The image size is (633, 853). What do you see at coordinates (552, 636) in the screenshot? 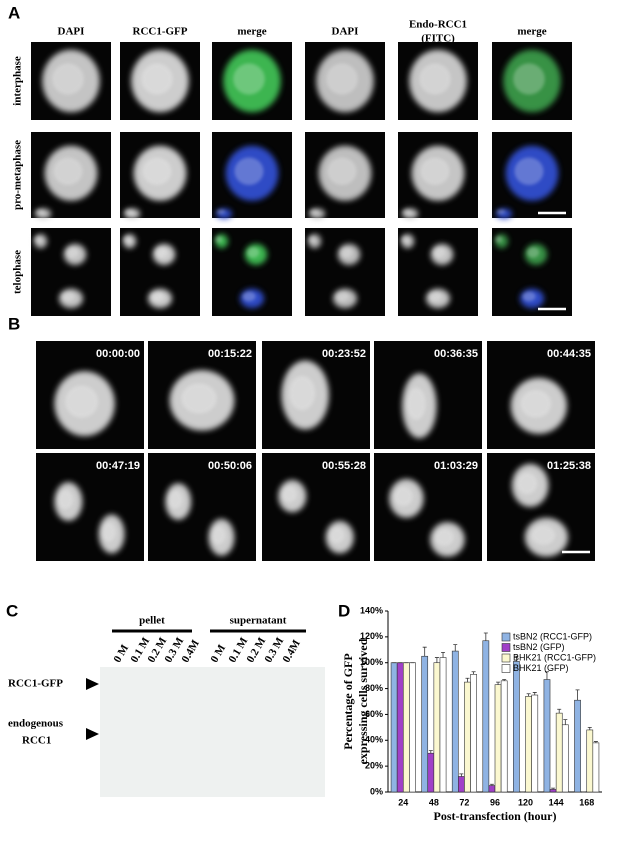
I see `legend-label: tsBN2 (RCC1-GFP)` at bounding box center [552, 636].